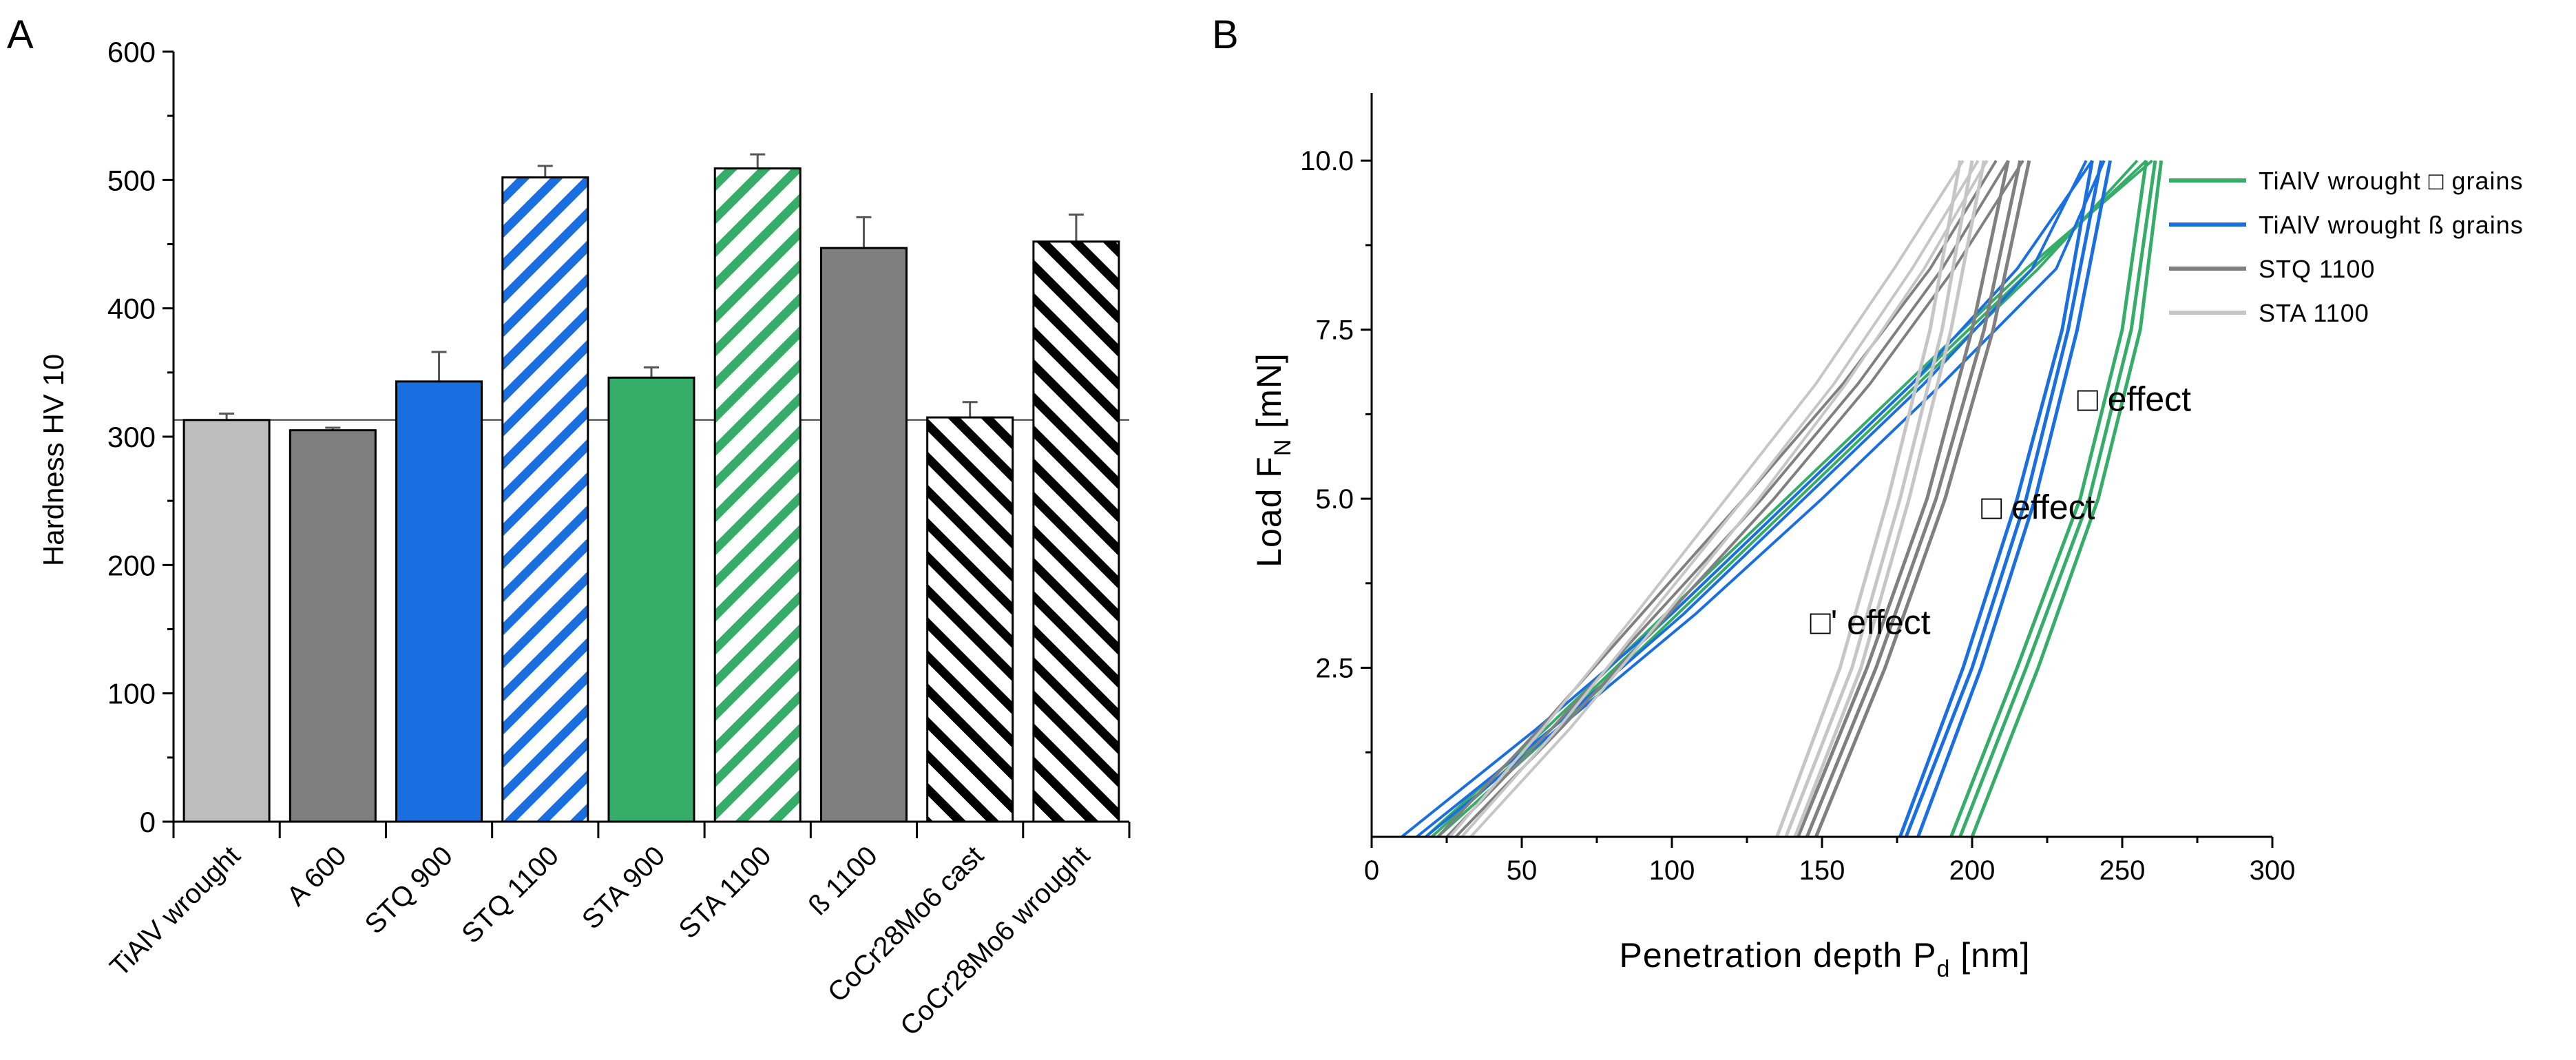 Image resolution: width=2576 pixels, height=1060 pixels. I want to click on x-tick-label: A 600, so click(316, 875).